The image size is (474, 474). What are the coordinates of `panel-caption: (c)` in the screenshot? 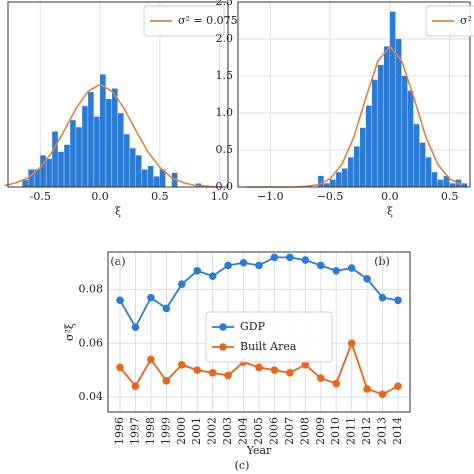 It's located at (242, 465).